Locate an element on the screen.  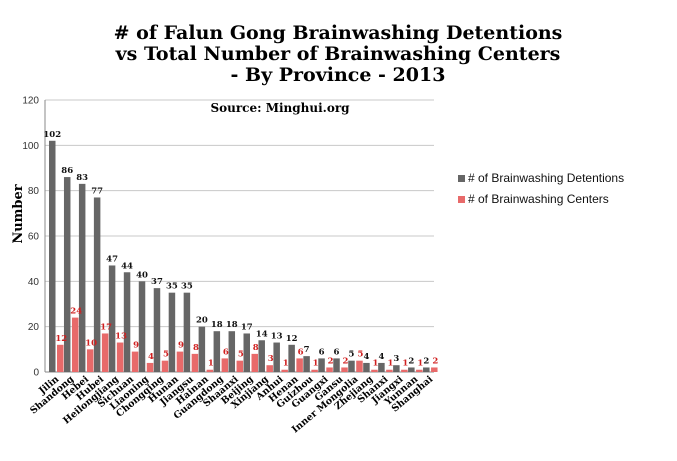
y-tick-label: 120 is located at coordinates (30, 101).